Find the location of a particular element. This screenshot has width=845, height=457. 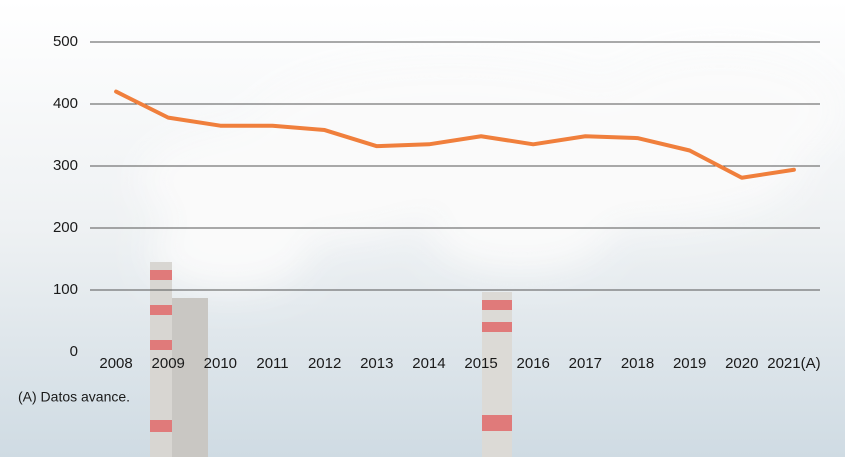

x-tick-label: 2020 is located at coordinates (741, 363).